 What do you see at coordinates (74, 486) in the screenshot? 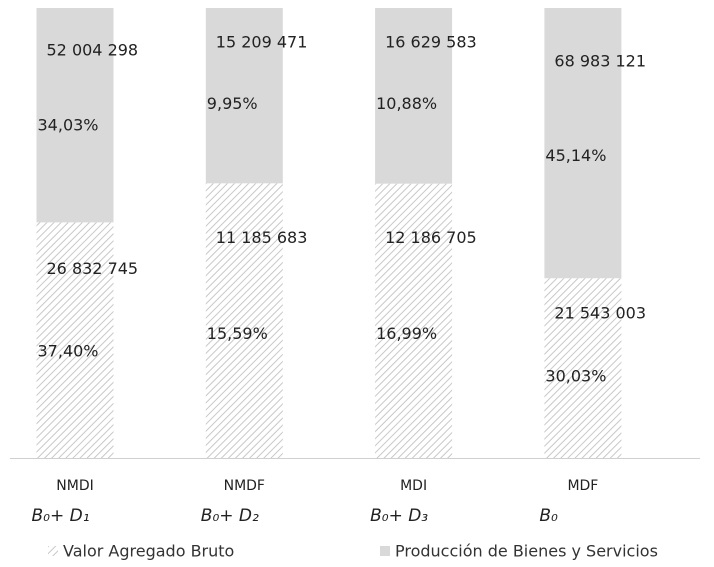
I see `x-tick-label: NMDI` at bounding box center [74, 486].